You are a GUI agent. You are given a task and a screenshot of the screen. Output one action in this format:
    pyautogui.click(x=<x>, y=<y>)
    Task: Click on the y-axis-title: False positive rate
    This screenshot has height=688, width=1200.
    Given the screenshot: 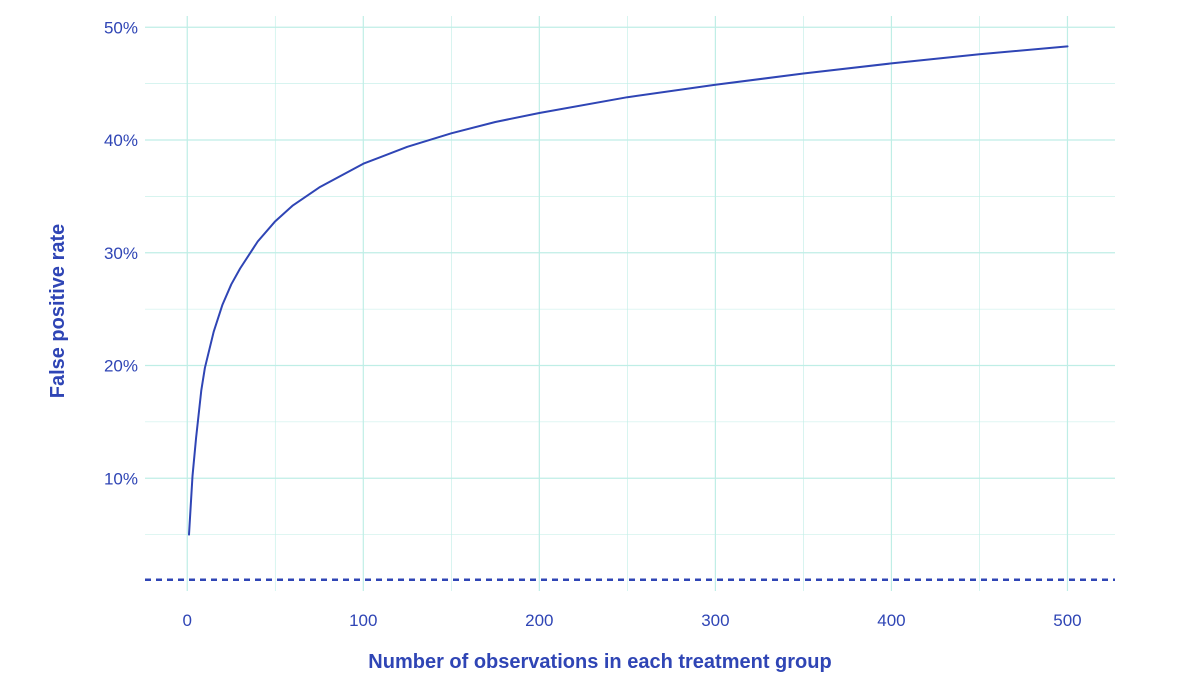 What is the action you would take?
    pyautogui.click(x=58, y=311)
    